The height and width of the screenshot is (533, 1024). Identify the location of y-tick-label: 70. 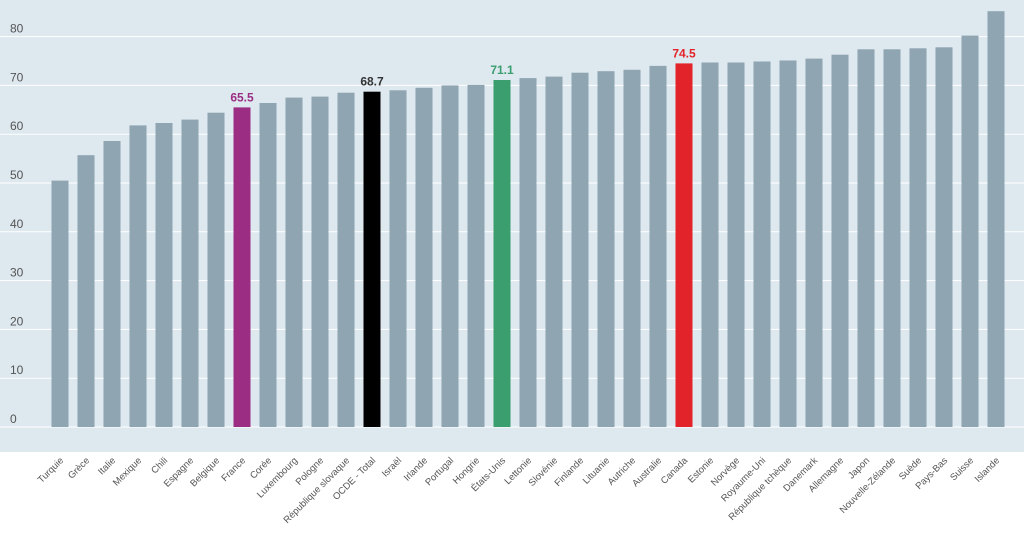
(17, 77).